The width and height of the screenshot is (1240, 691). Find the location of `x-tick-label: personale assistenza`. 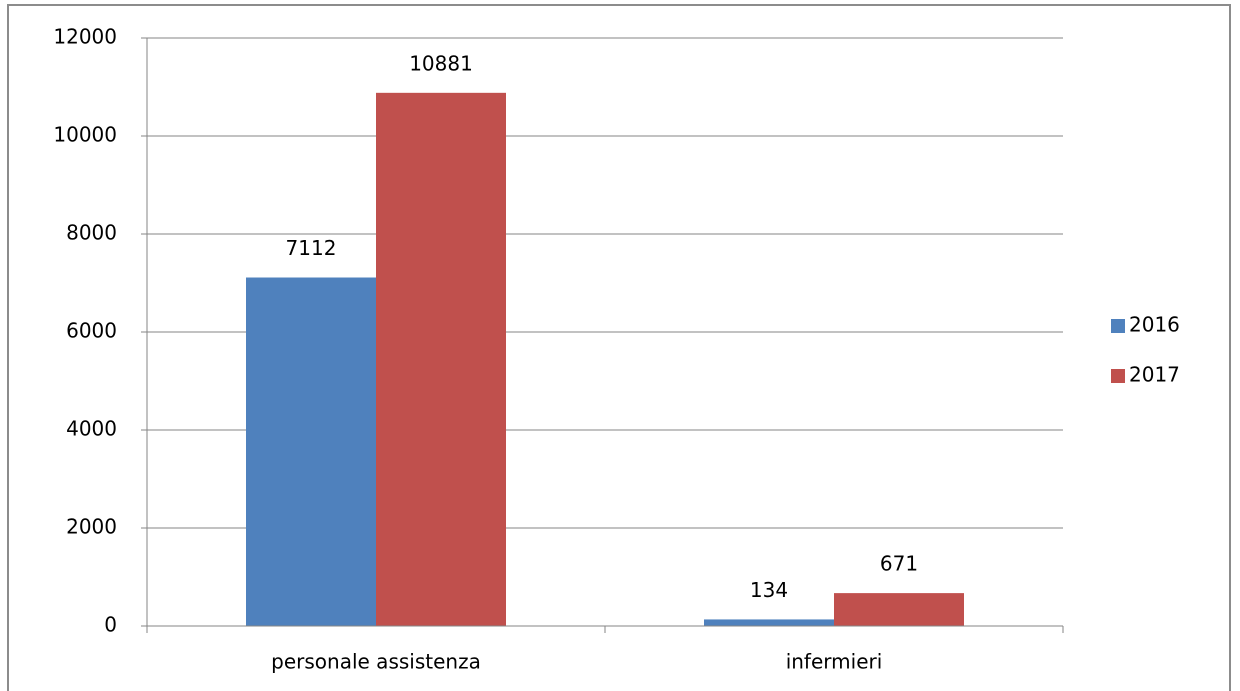

x-tick-label: personale assistenza is located at coordinates (376, 662).